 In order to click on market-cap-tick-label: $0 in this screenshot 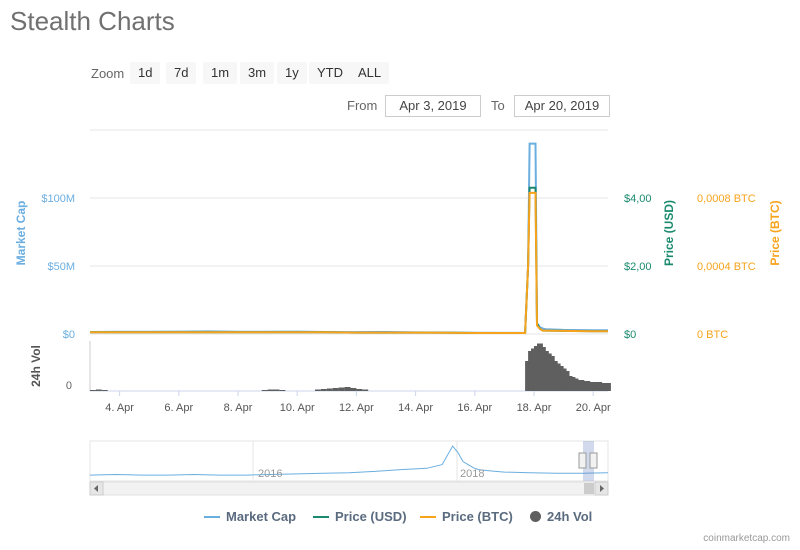, I will do `click(69, 335)`.